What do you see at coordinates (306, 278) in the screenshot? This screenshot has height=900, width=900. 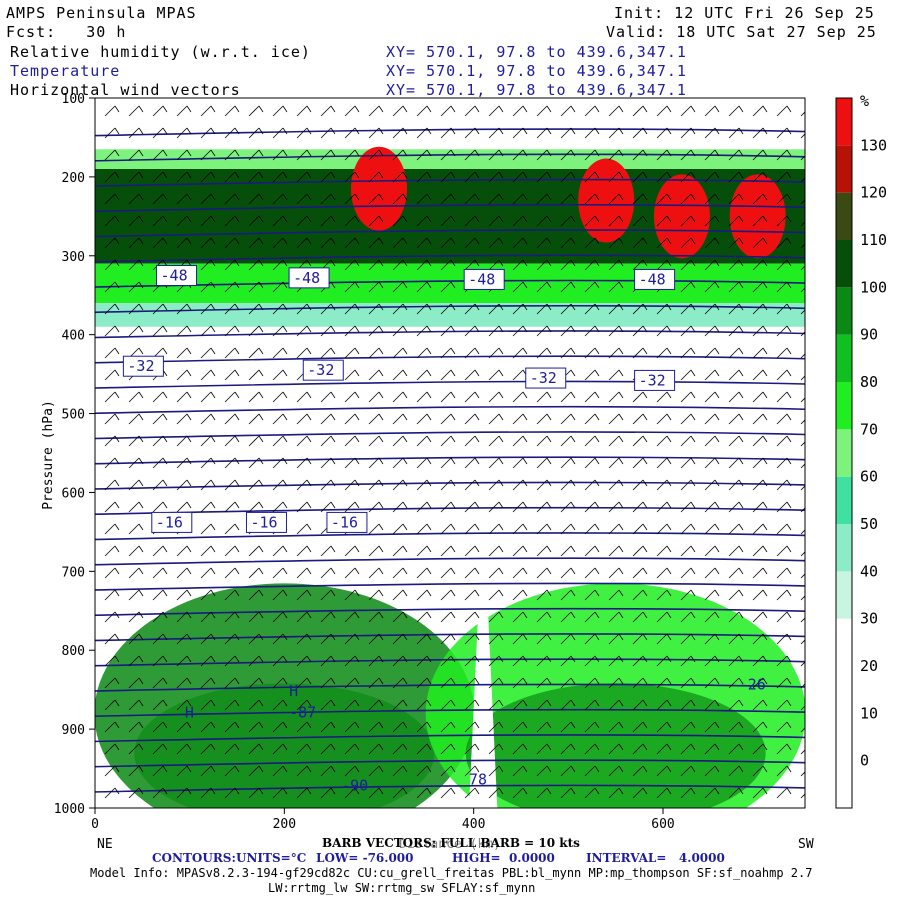 I see `temp-label-1: -48` at bounding box center [306, 278].